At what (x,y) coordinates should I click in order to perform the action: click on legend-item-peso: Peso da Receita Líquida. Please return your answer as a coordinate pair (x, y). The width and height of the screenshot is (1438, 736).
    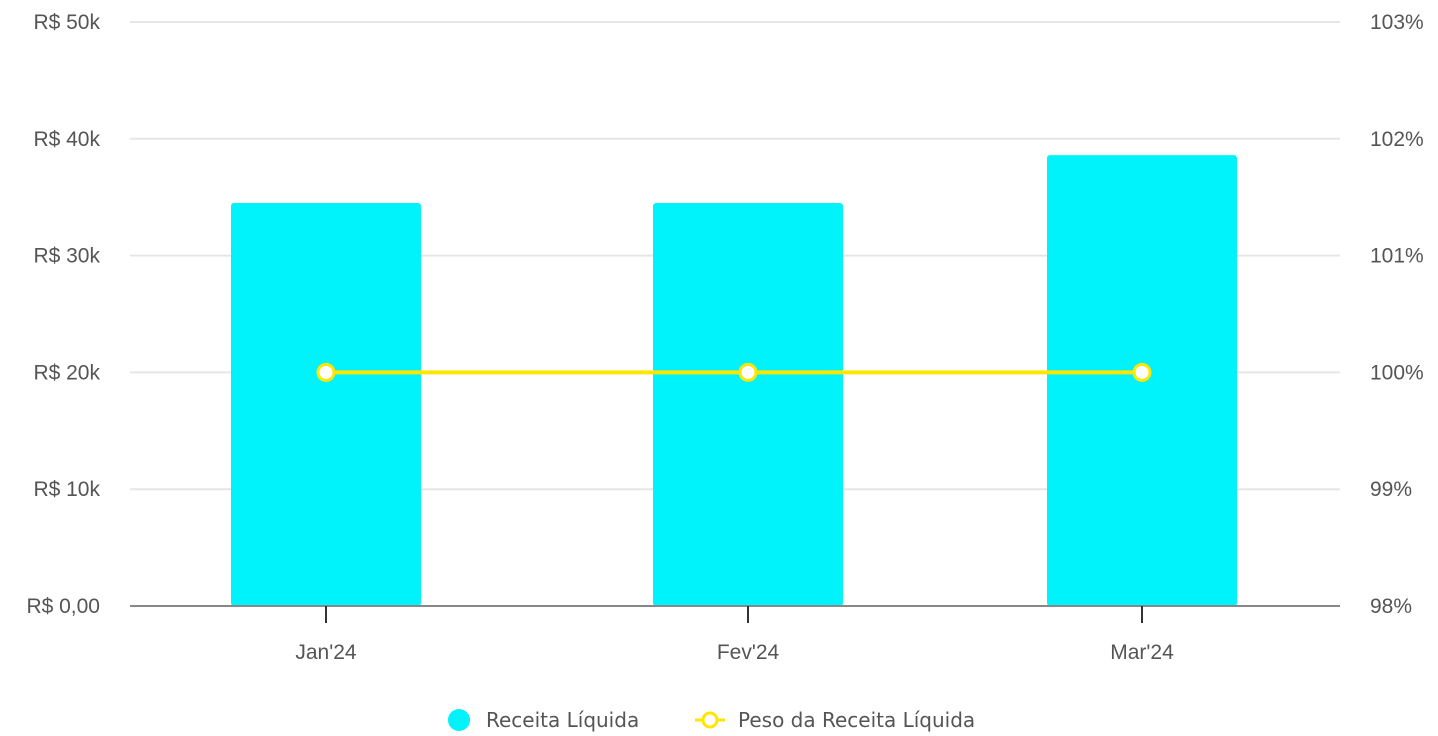
    Looking at the image, I should click on (835, 720).